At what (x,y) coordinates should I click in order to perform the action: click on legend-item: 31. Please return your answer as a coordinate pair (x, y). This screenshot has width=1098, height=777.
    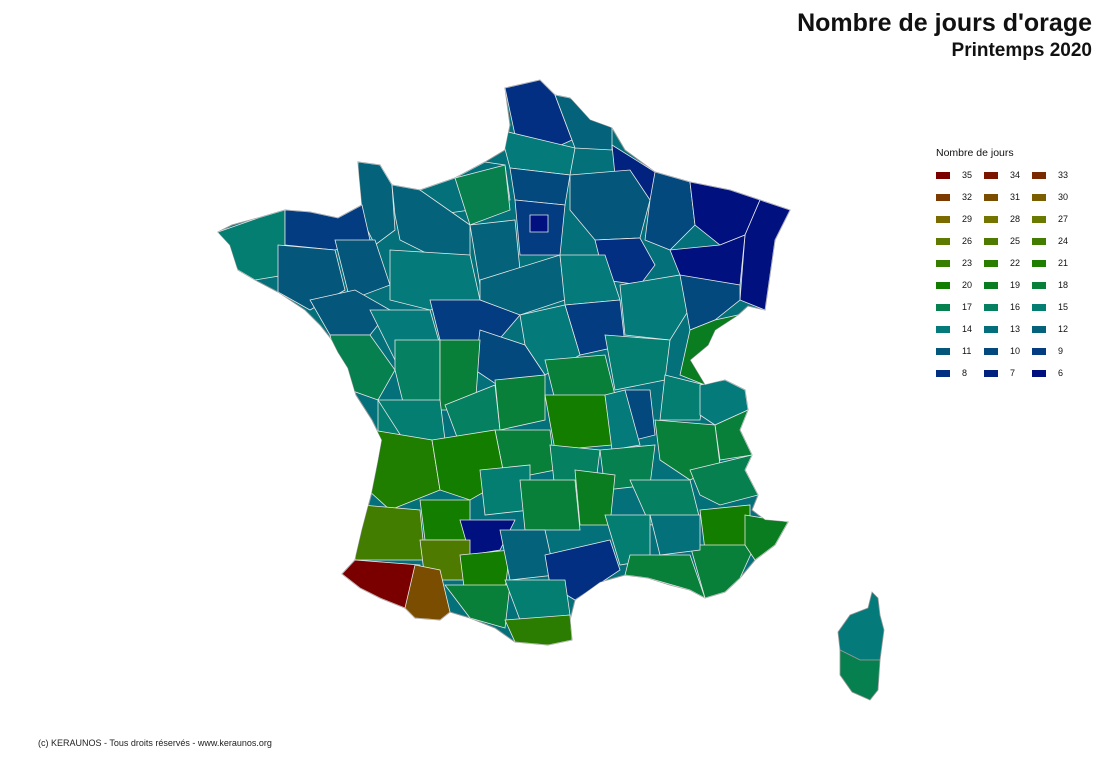
    Looking at the image, I should click on (1008, 197).